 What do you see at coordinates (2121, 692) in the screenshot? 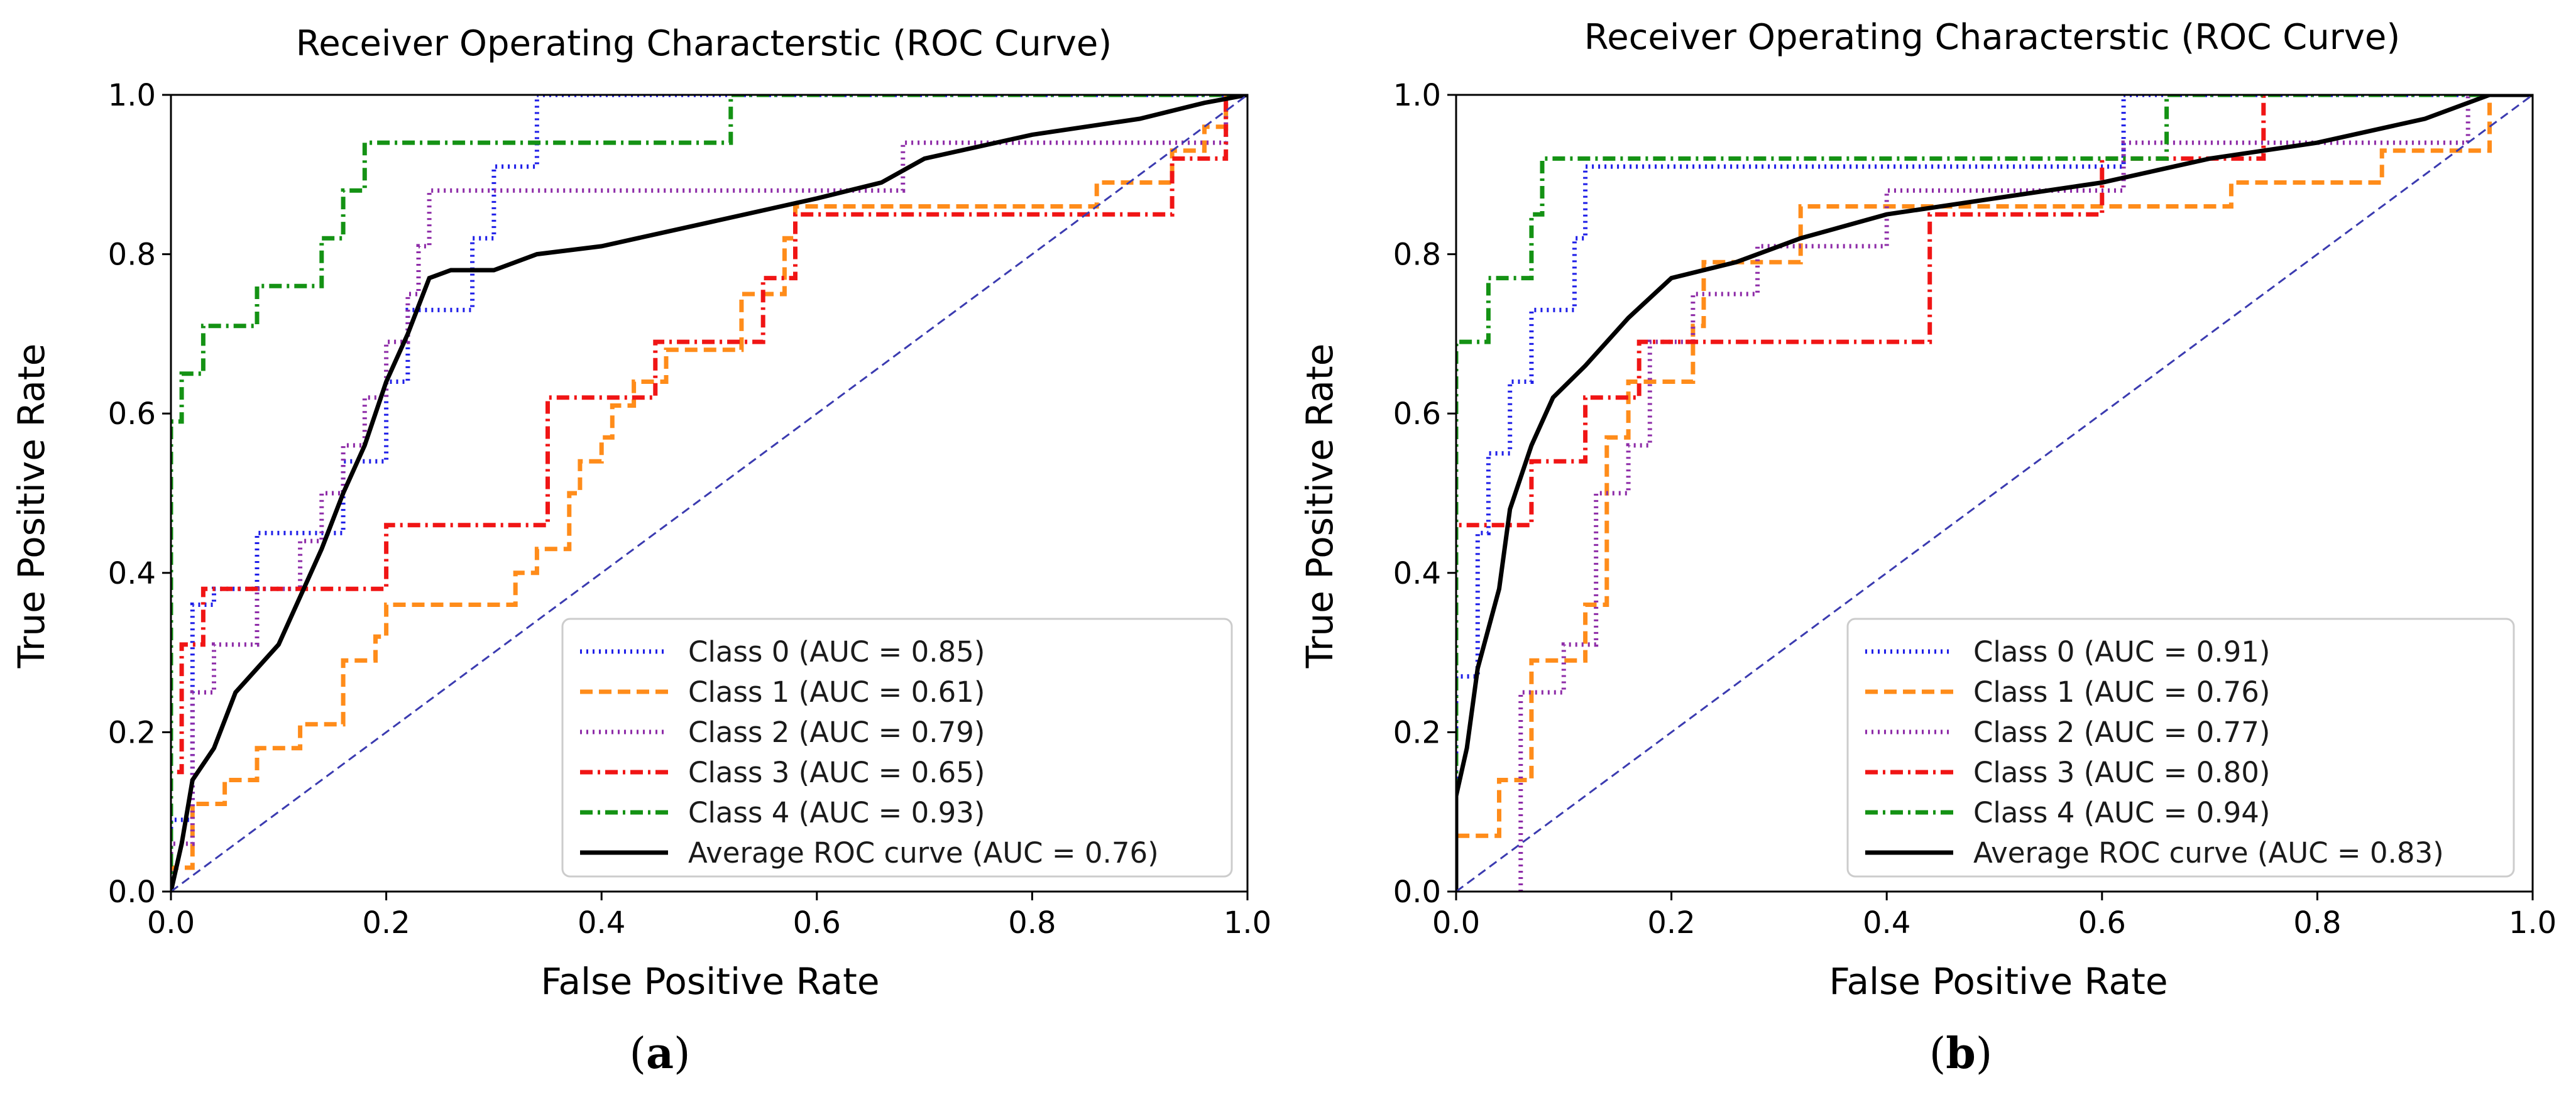
I see `legend-label: Class 1 (AUC = 0.76)` at bounding box center [2121, 692].